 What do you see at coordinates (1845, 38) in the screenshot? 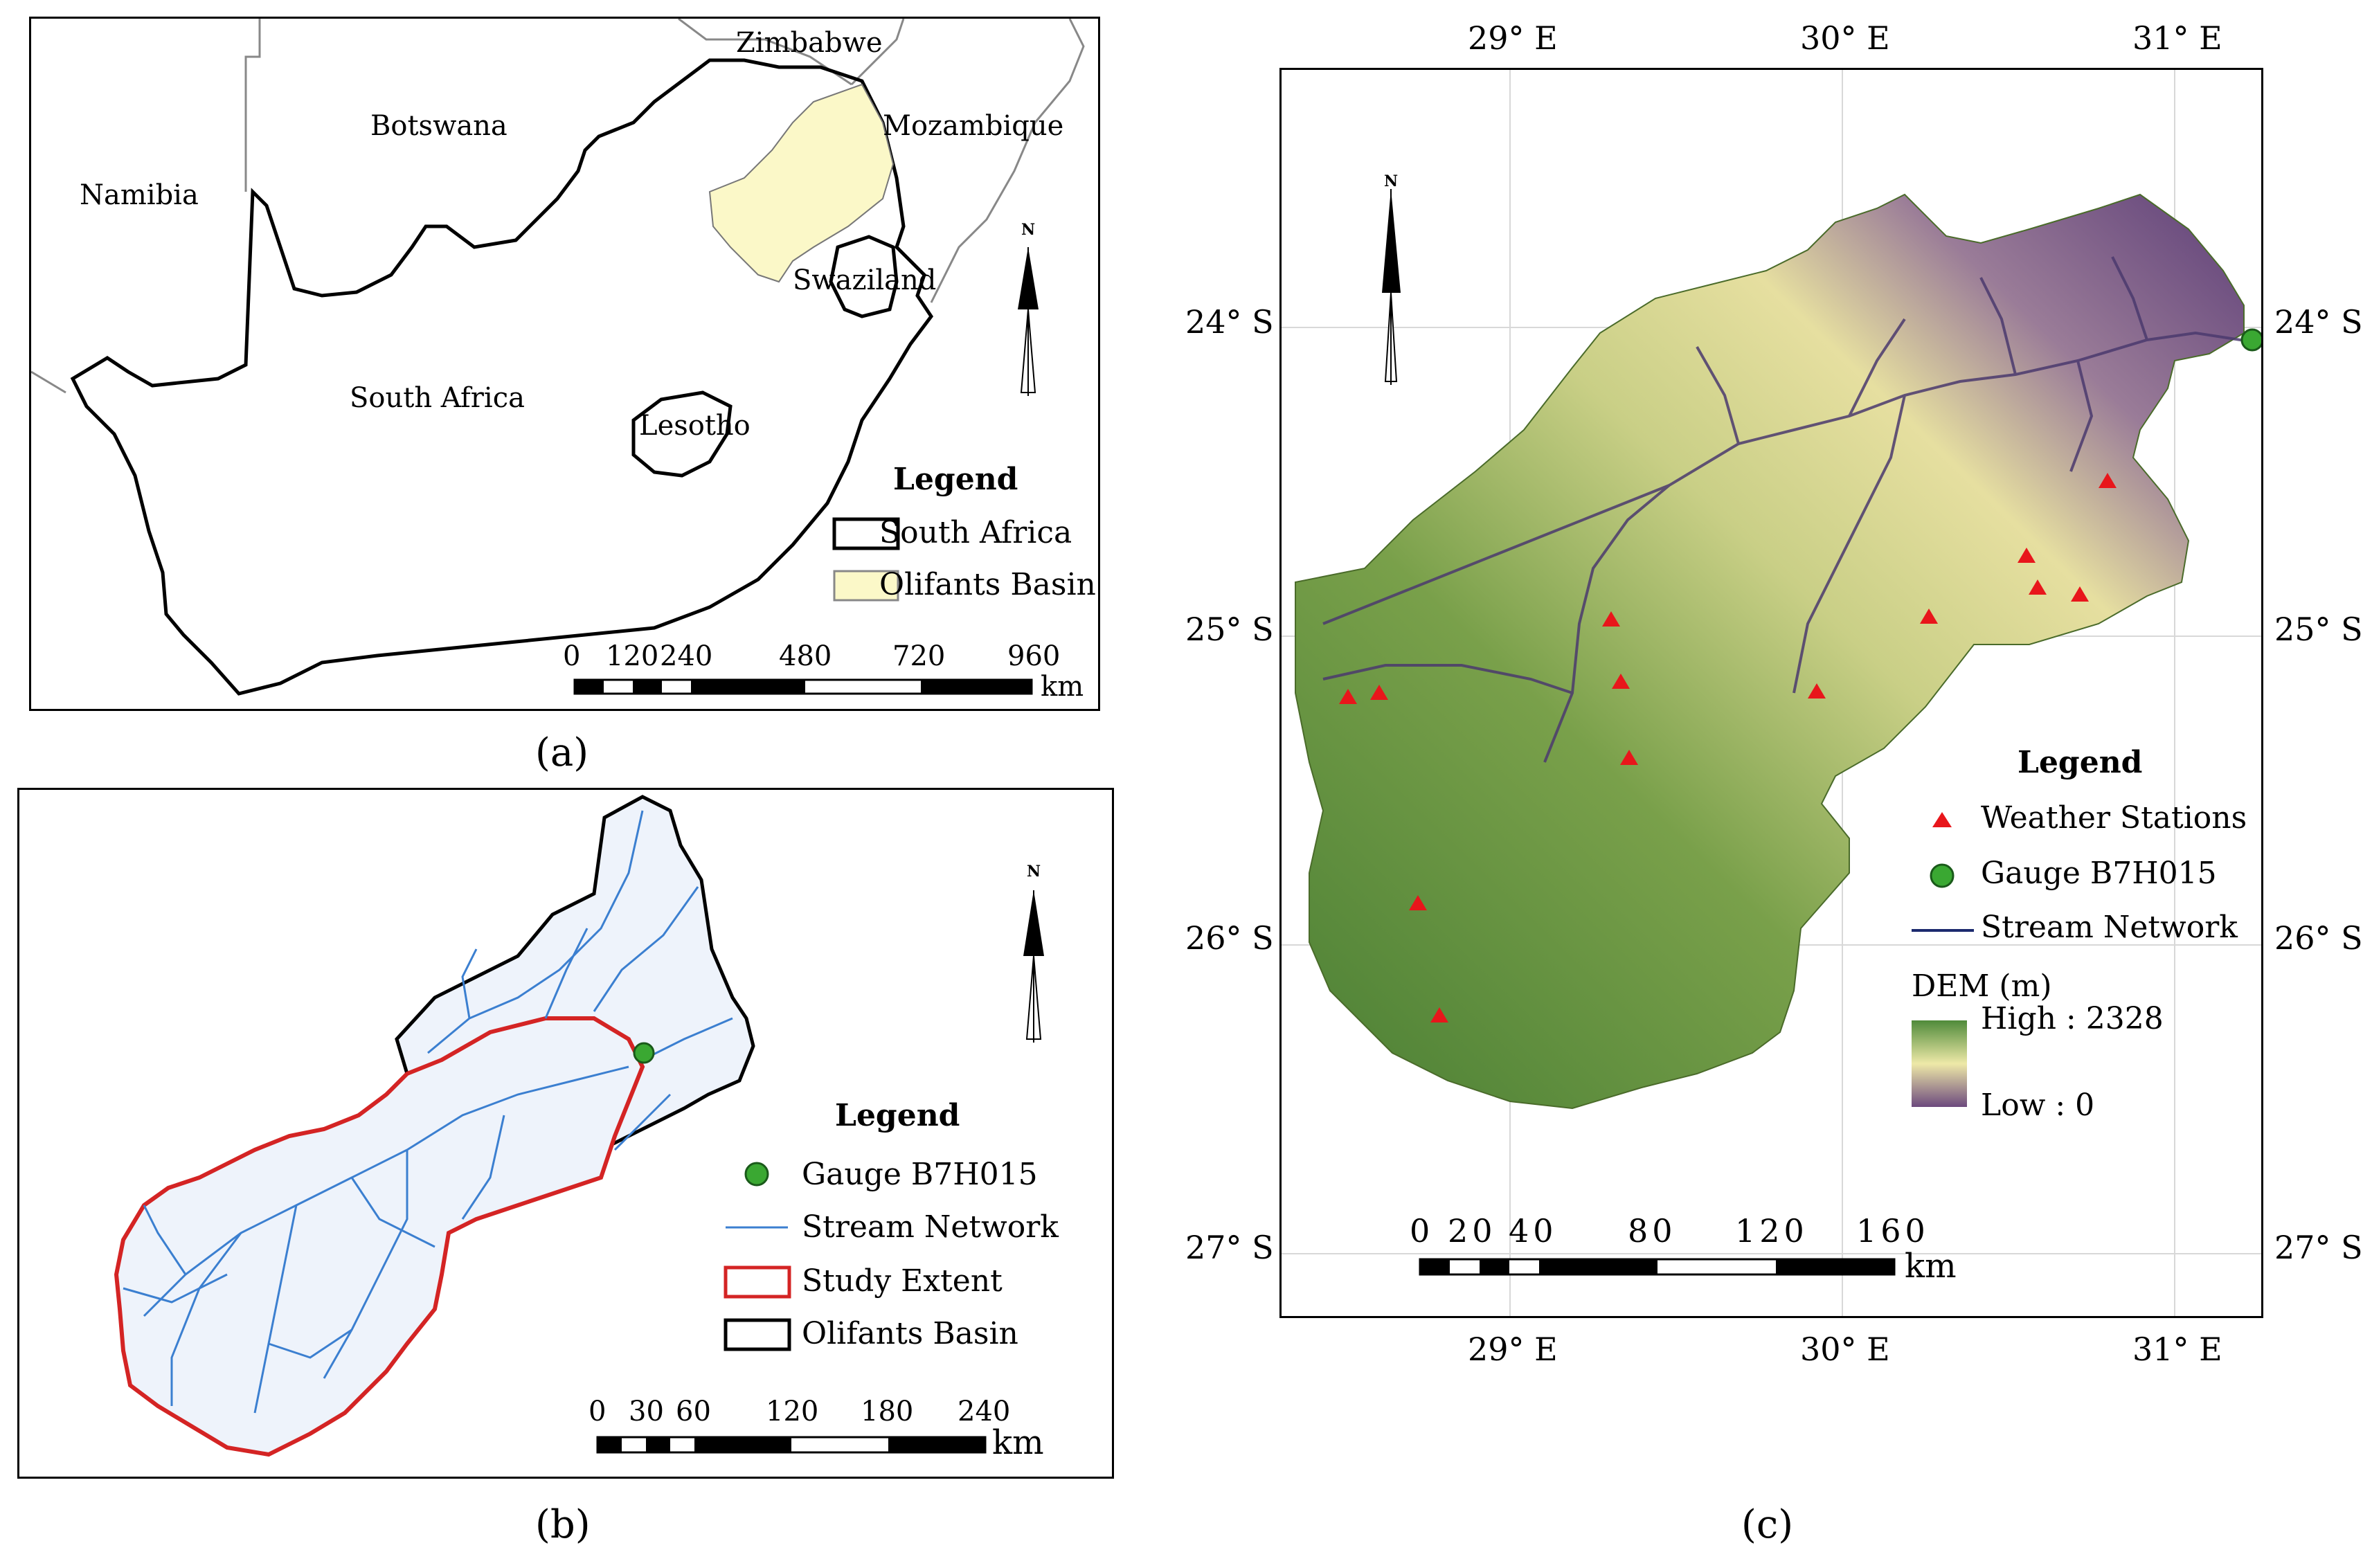
I see `lon-tick-top-30: 30° E` at bounding box center [1845, 38].